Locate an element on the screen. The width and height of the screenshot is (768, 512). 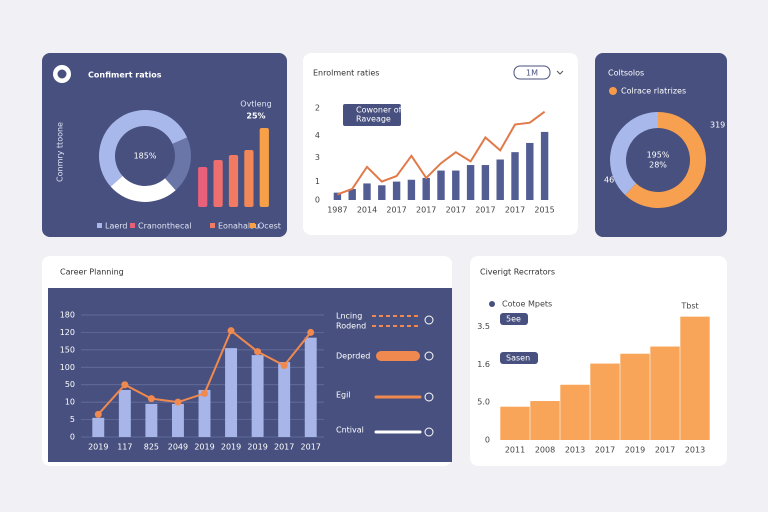
control-label: Lncing is located at coordinates (349, 316).